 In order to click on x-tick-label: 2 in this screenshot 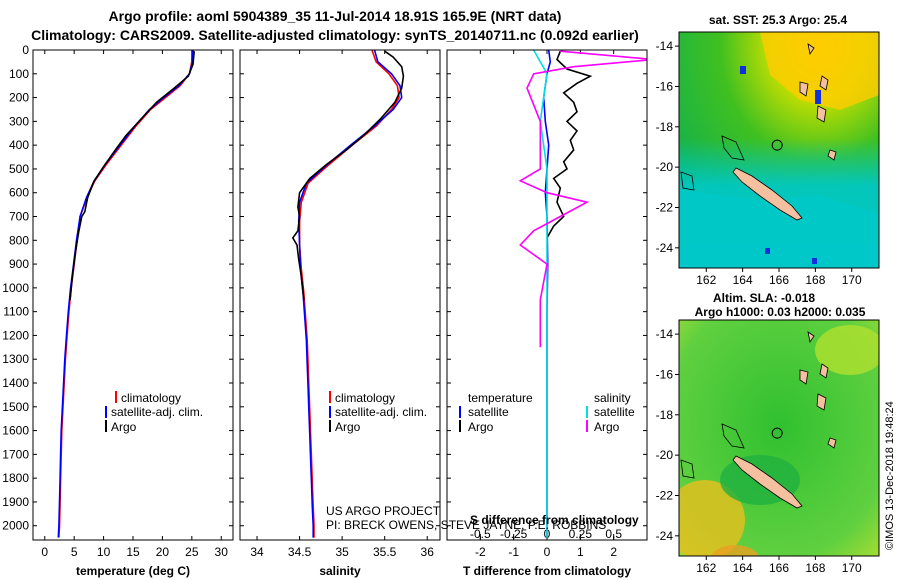, I will do `click(613, 552)`.